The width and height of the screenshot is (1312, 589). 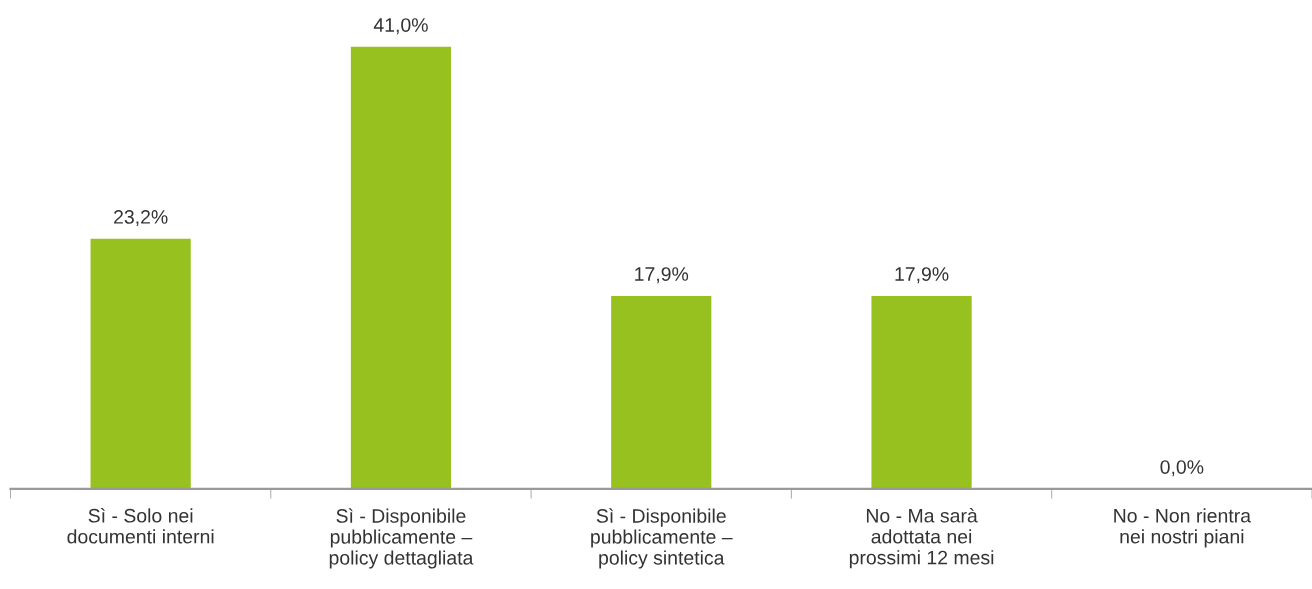 What do you see at coordinates (140, 526) in the screenshot?
I see `x-tick-label: Sì - Solo nei documenti interni` at bounding box center [140, 526].